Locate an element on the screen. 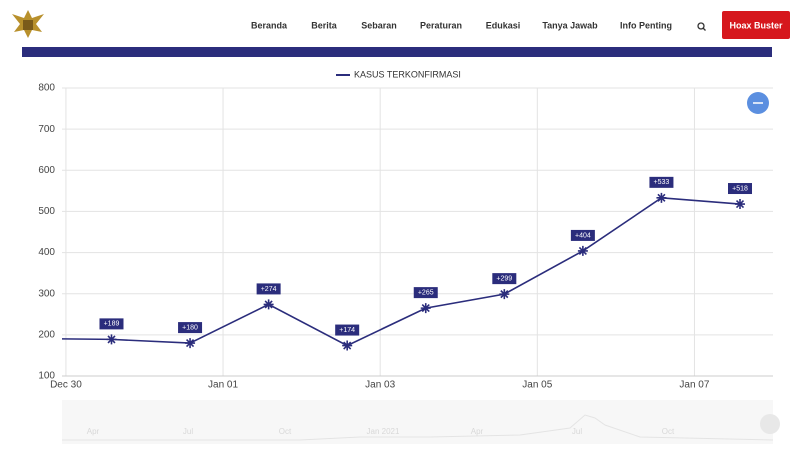 The height and width of the screenshot is (455, 800). data-label: +274 is located at coordinates (269, 289).